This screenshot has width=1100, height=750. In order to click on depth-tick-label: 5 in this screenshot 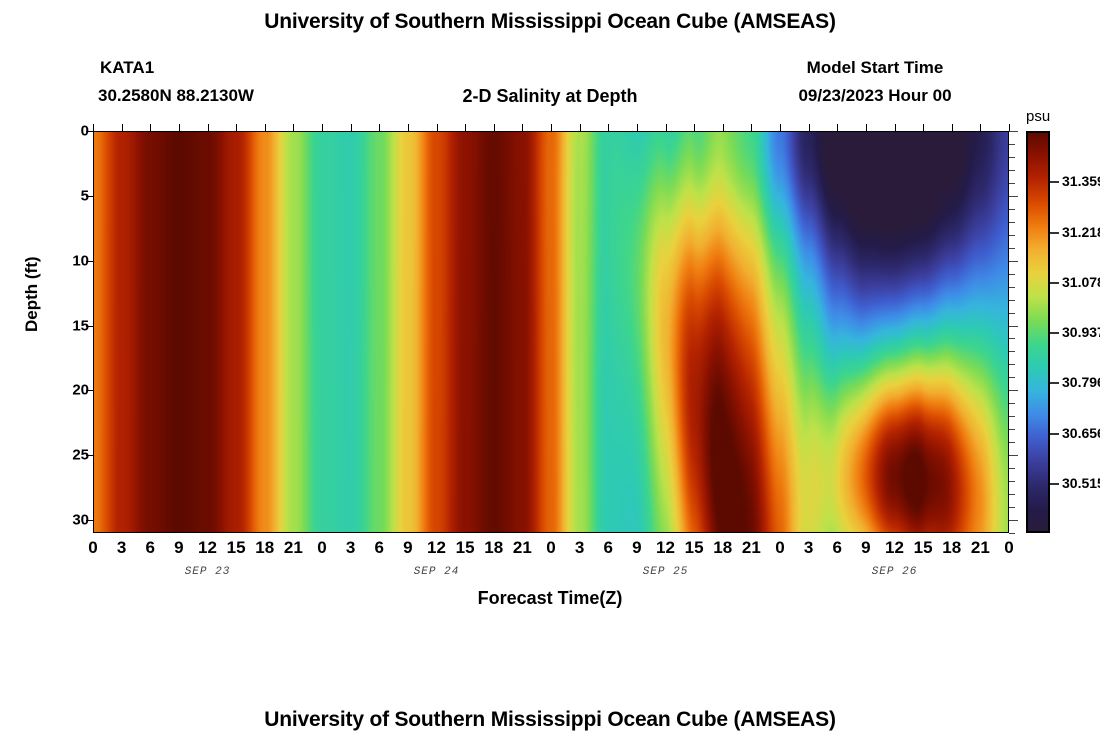, I will do `click(84, 196)`.